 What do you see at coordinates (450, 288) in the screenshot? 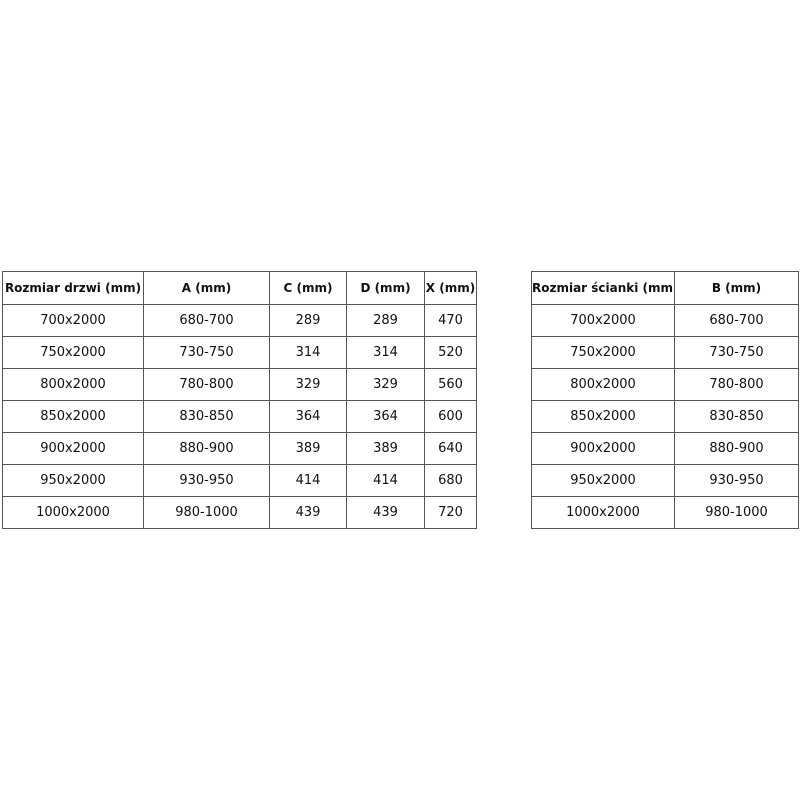
I see `header-cell: X (mm)` at bounding box center [450, 288].